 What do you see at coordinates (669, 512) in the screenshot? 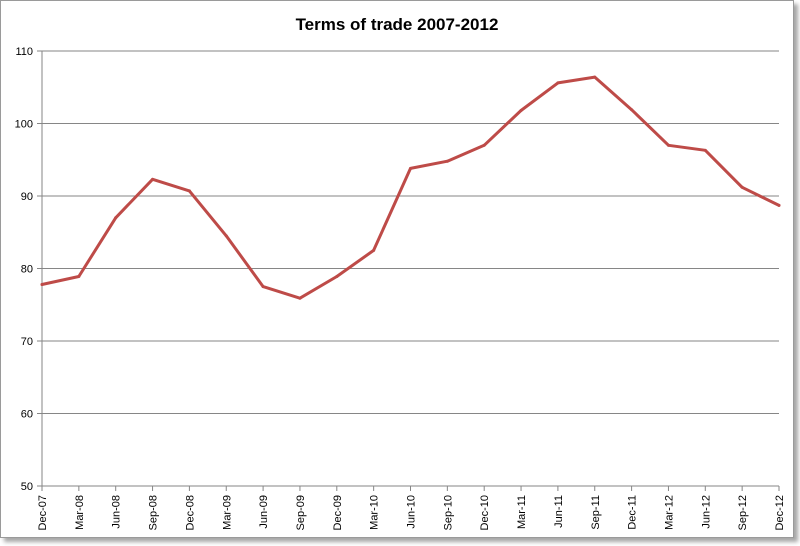
I see `x-tick-label: Mar-12` at bounding box center [669, 512].